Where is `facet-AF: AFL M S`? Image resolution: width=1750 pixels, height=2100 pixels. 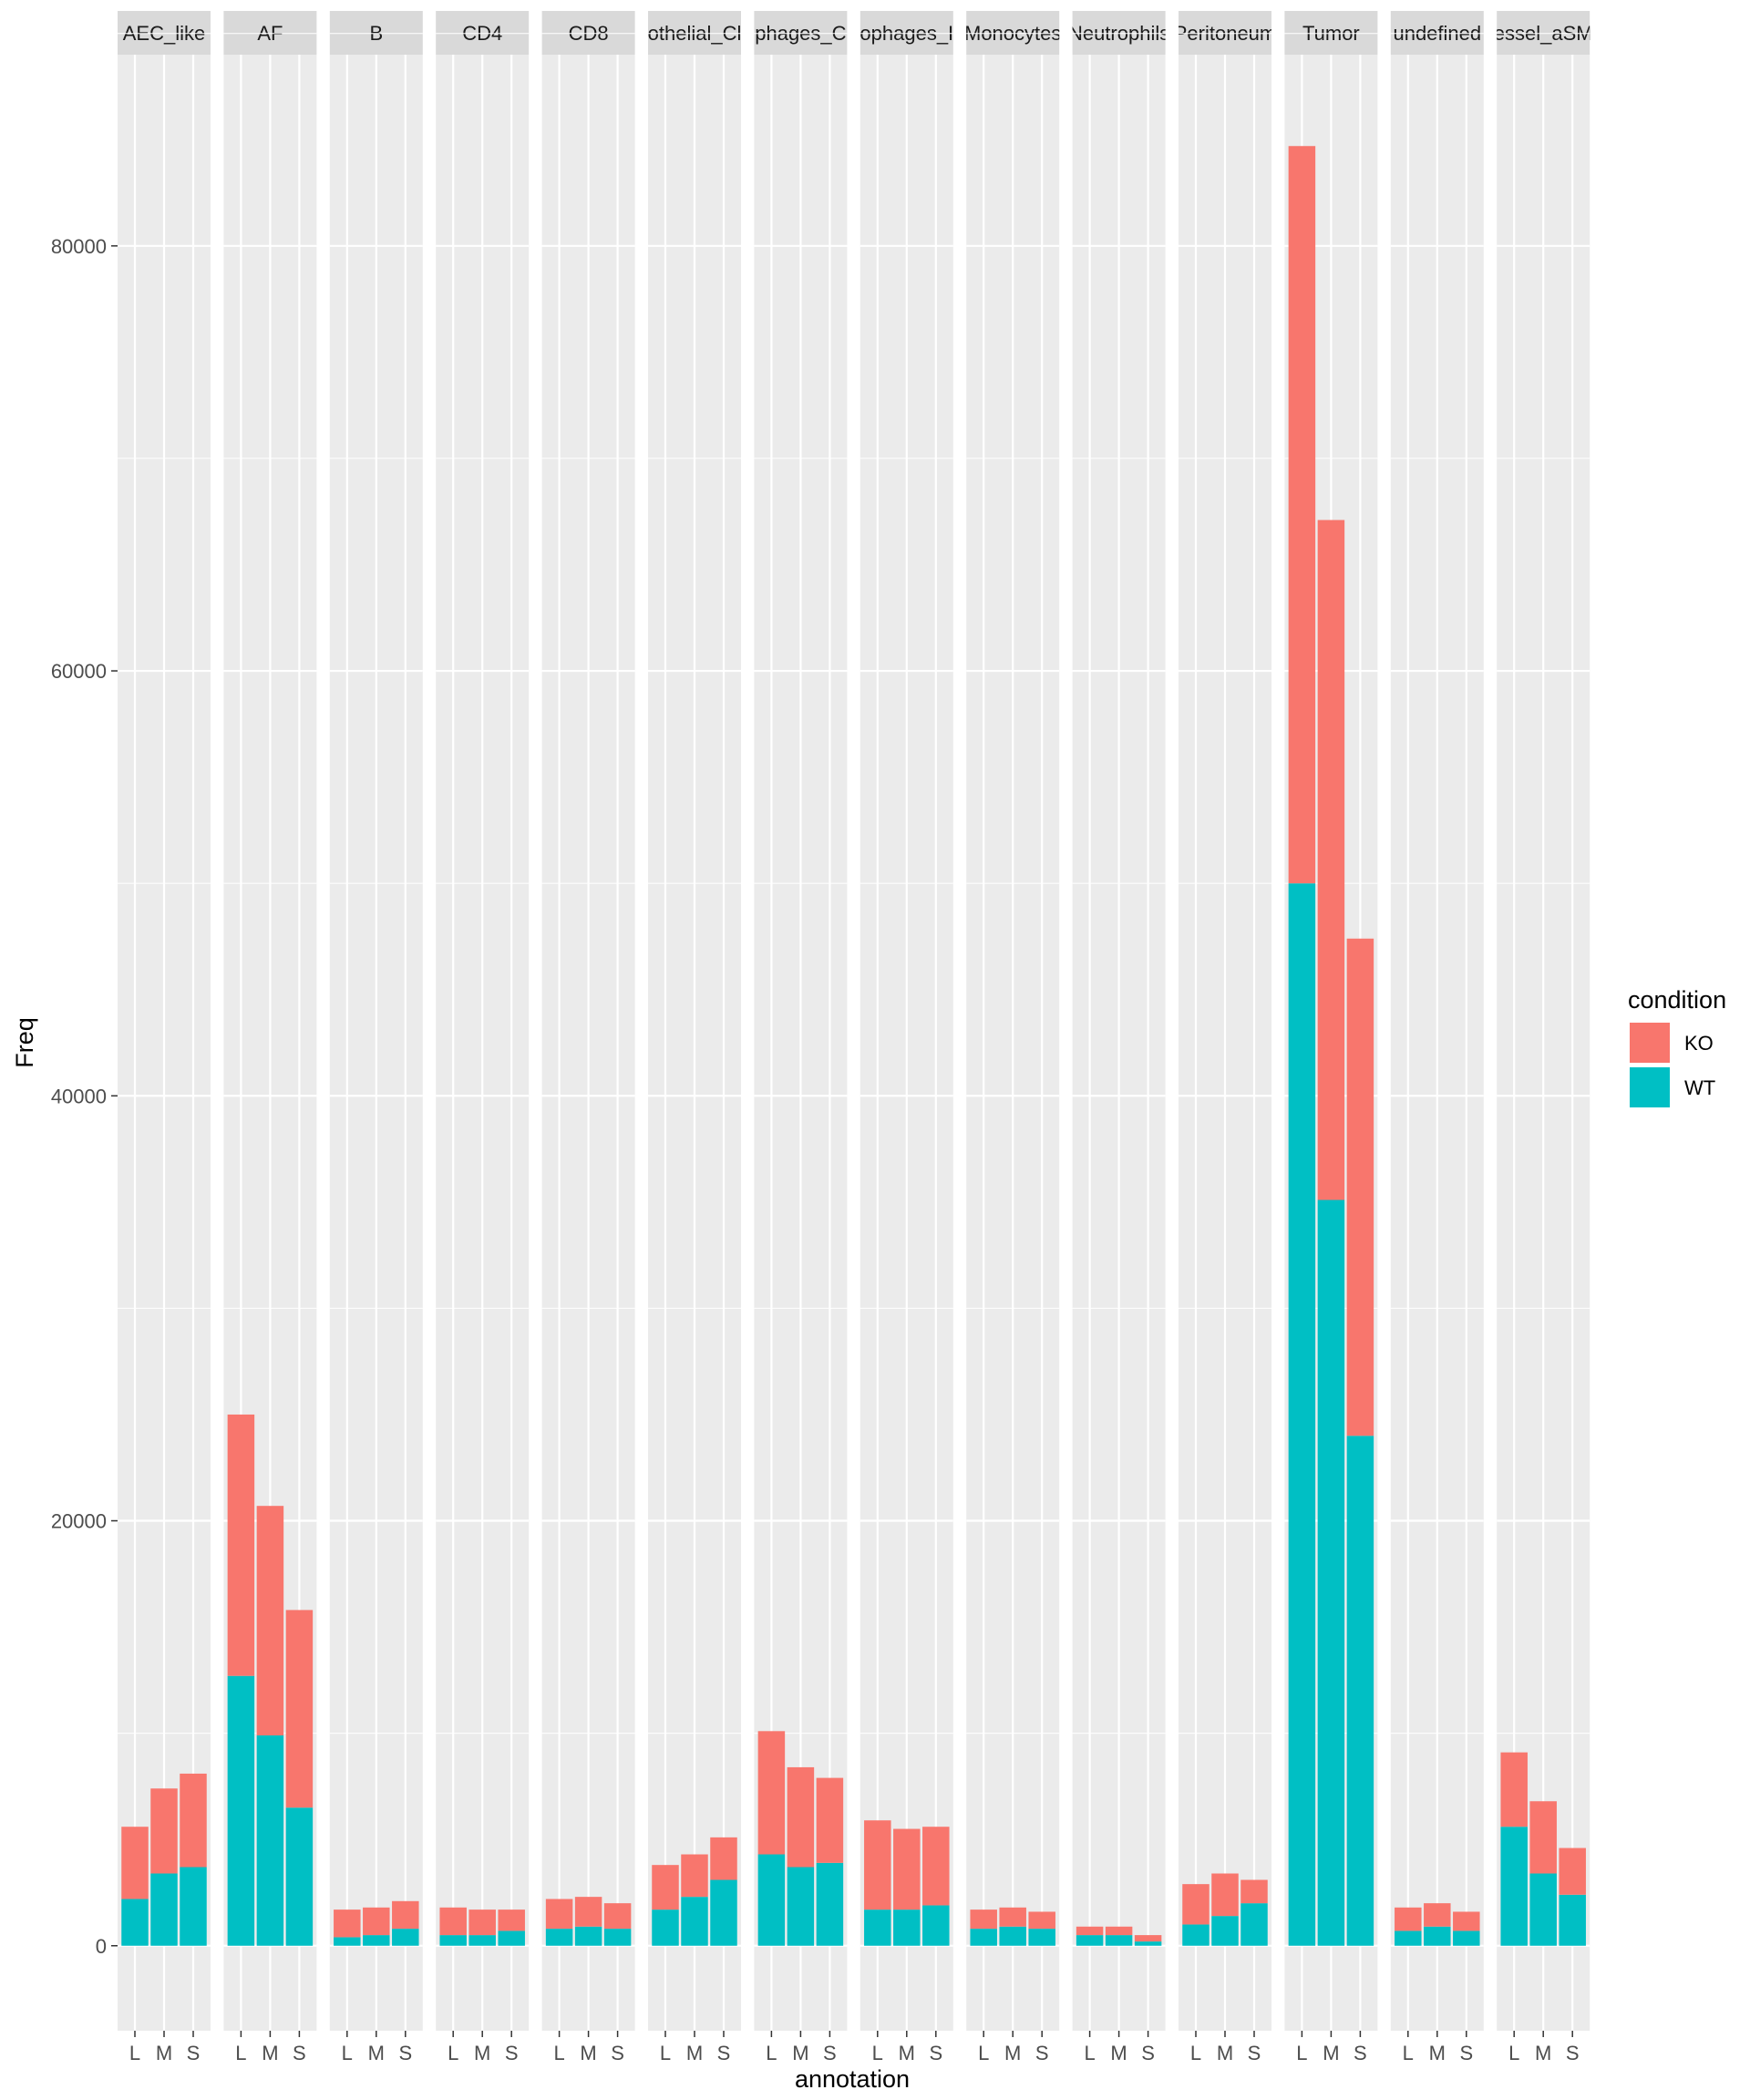
facet-AF: AFL M S is located at coordinates (270, 1038).